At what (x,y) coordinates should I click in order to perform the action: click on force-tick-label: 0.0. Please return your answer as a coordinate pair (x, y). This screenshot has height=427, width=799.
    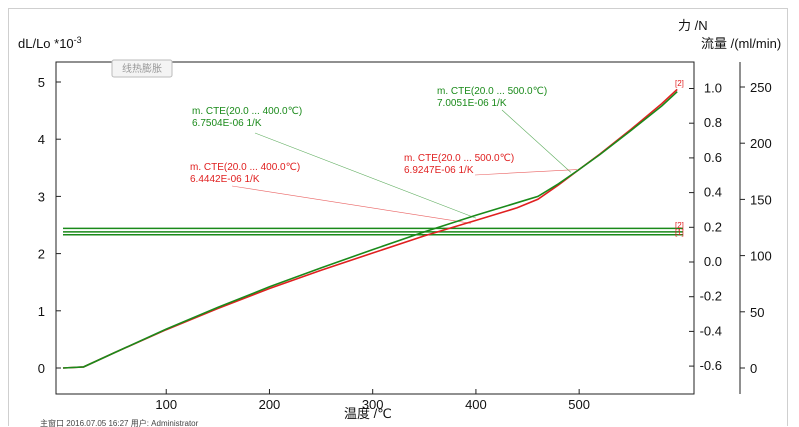
    Looking at the image, I should click on (713, 261).